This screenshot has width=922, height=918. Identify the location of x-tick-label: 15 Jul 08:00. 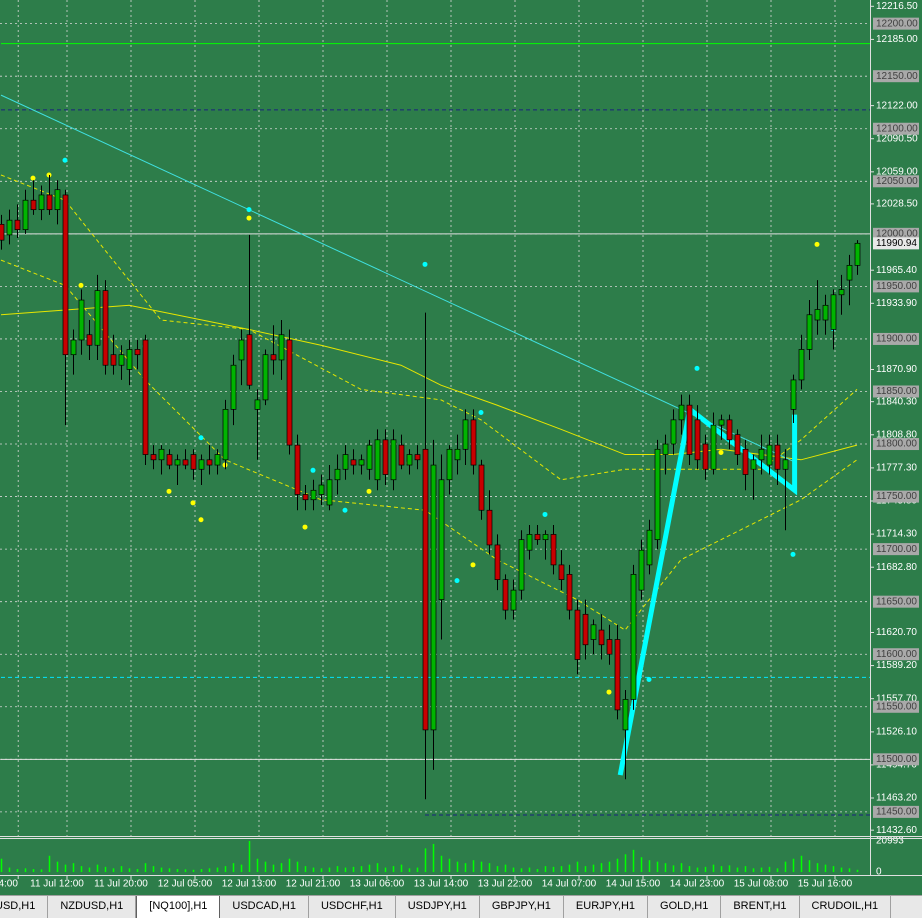
(761, 884).